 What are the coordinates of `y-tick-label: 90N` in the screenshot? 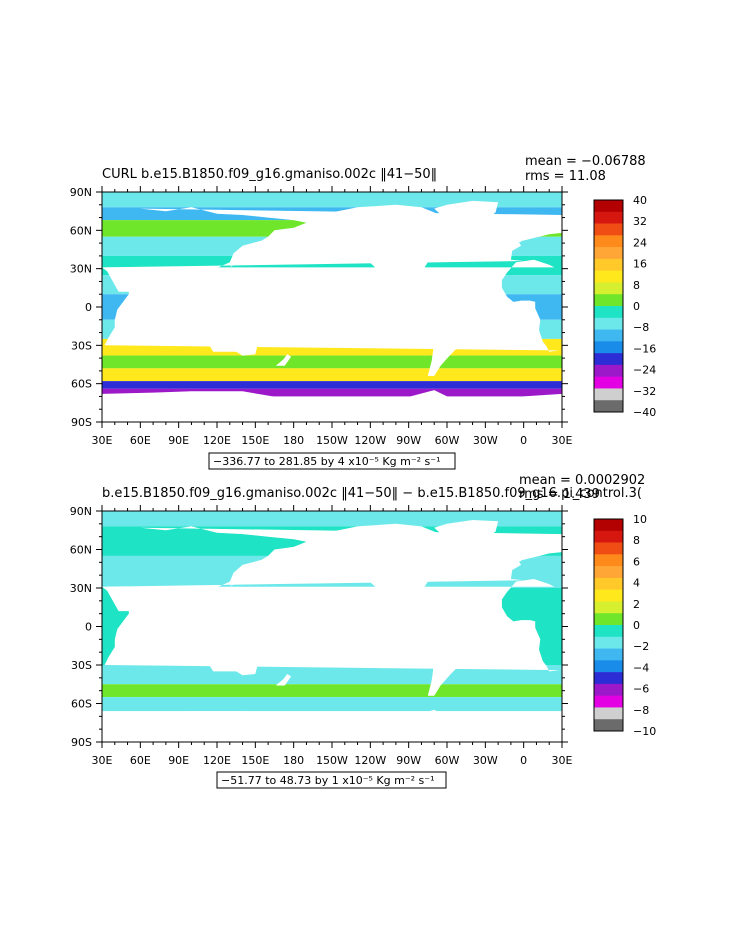 It's located at (81, 511).